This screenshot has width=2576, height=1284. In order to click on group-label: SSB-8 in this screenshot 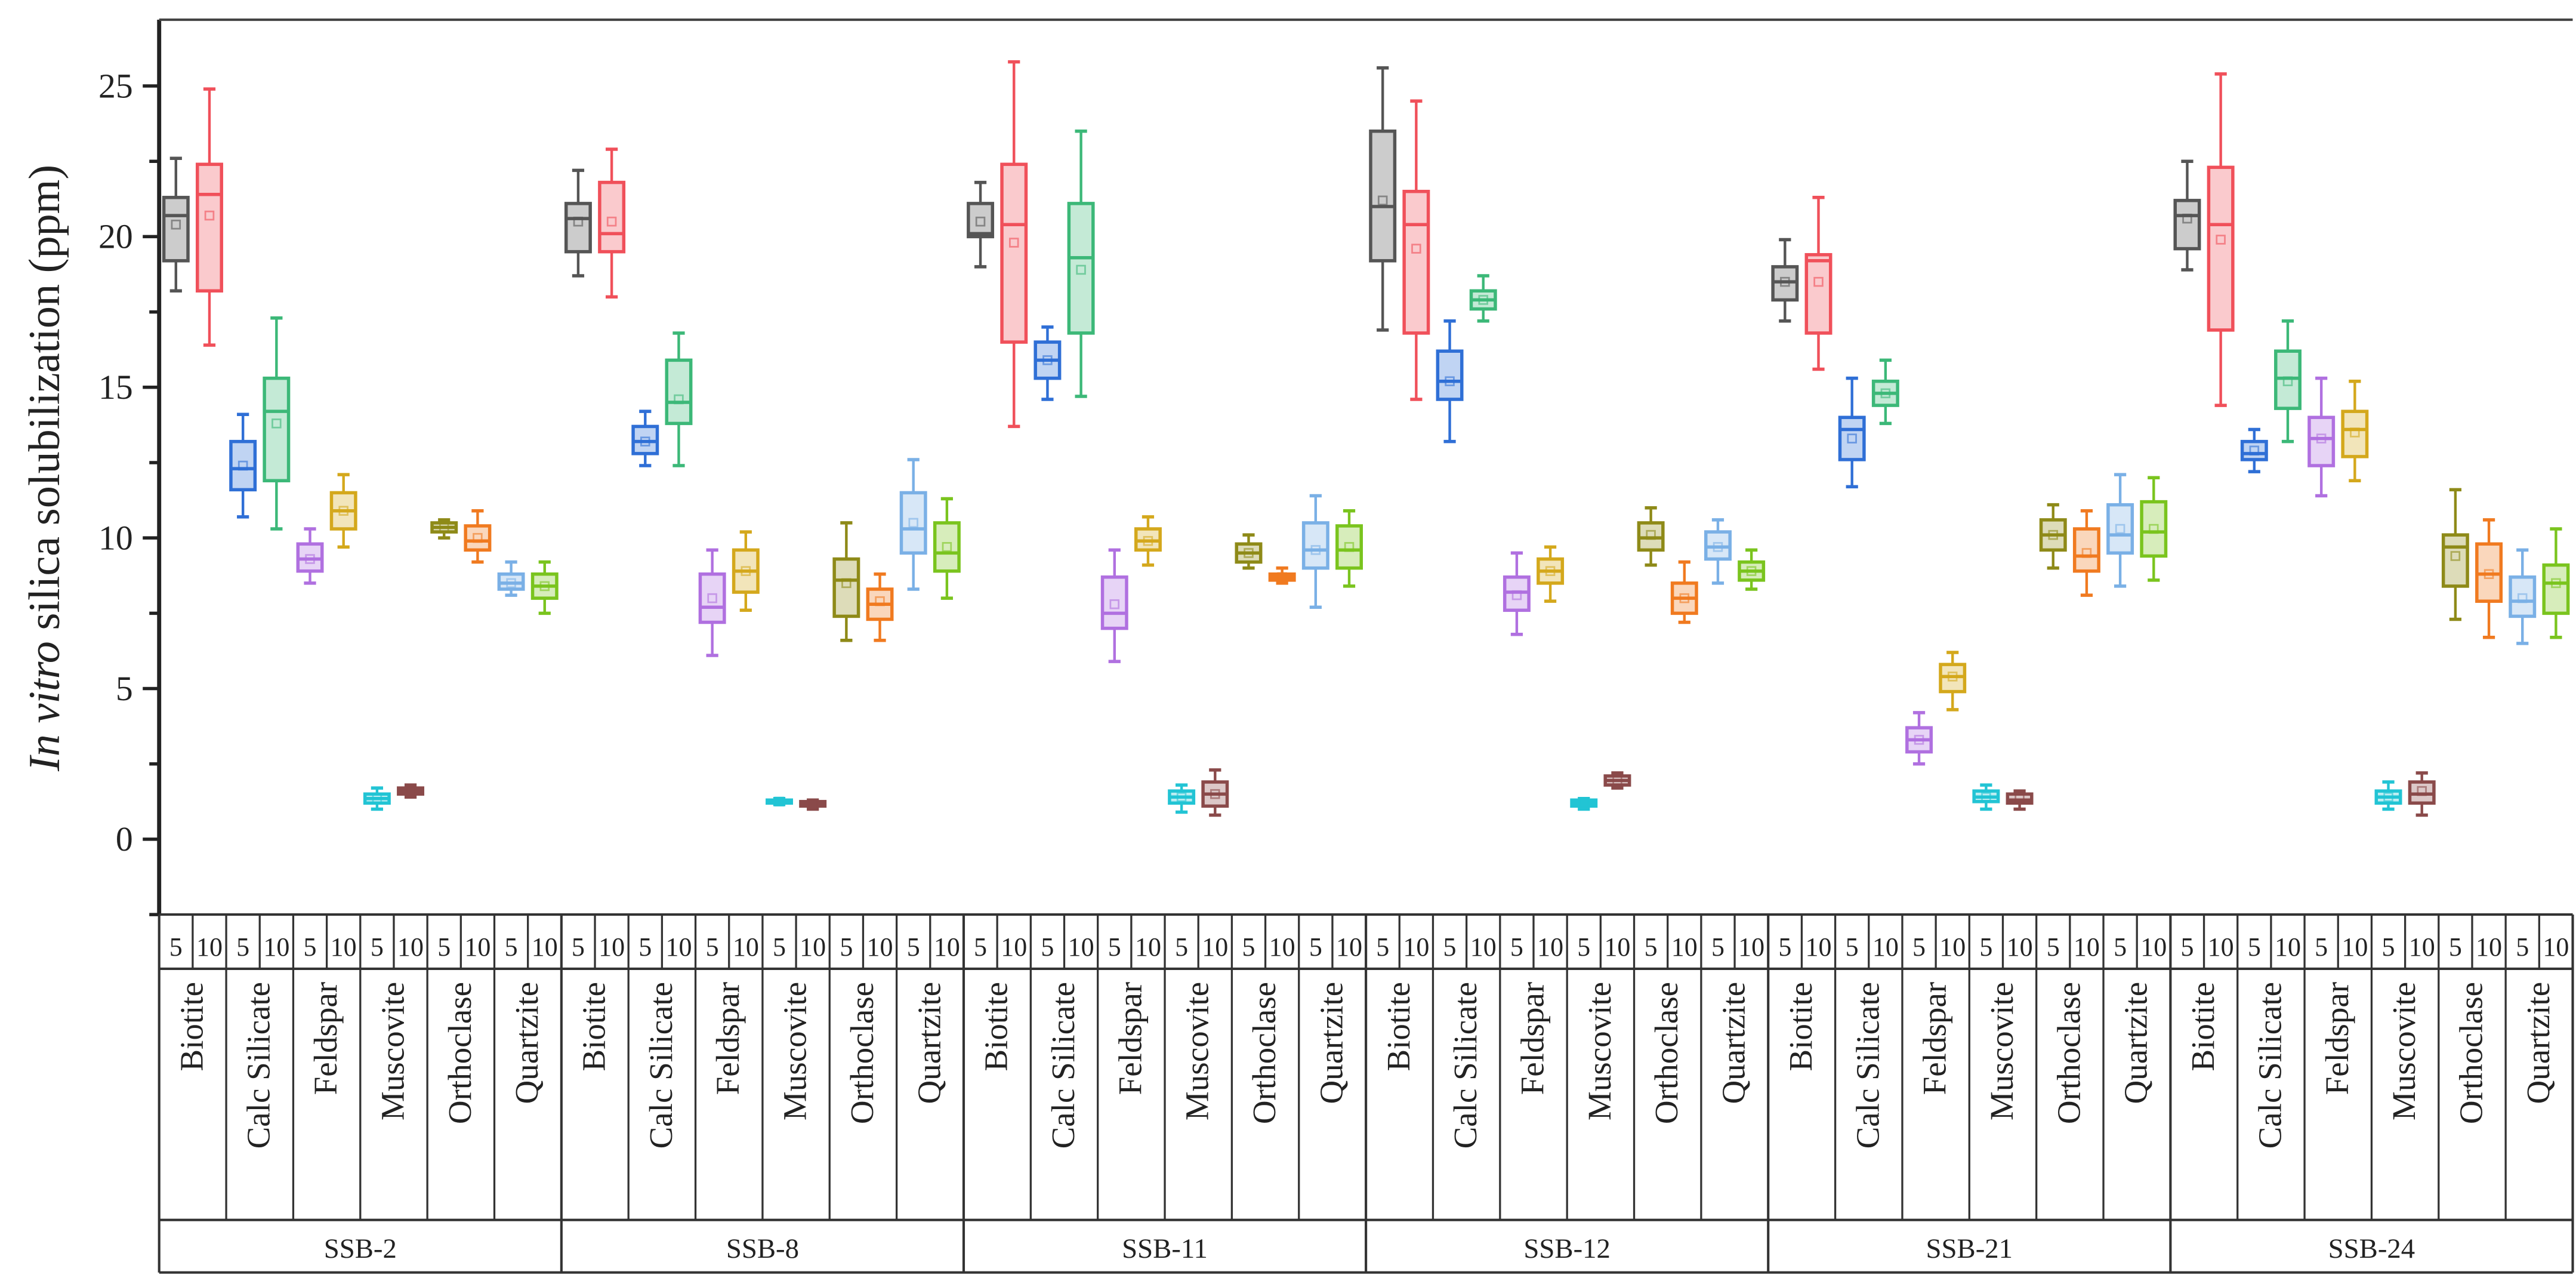, I will do `click(762, 1248)`.